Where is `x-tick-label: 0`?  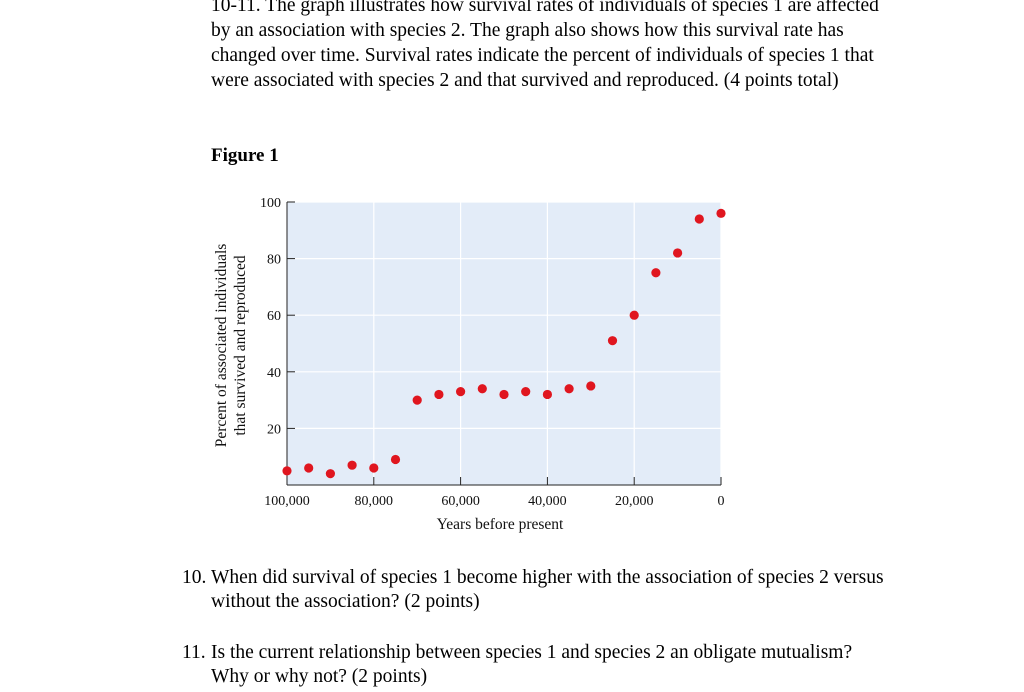
x-tick-label: 0 is located at coordinates (721, 501).